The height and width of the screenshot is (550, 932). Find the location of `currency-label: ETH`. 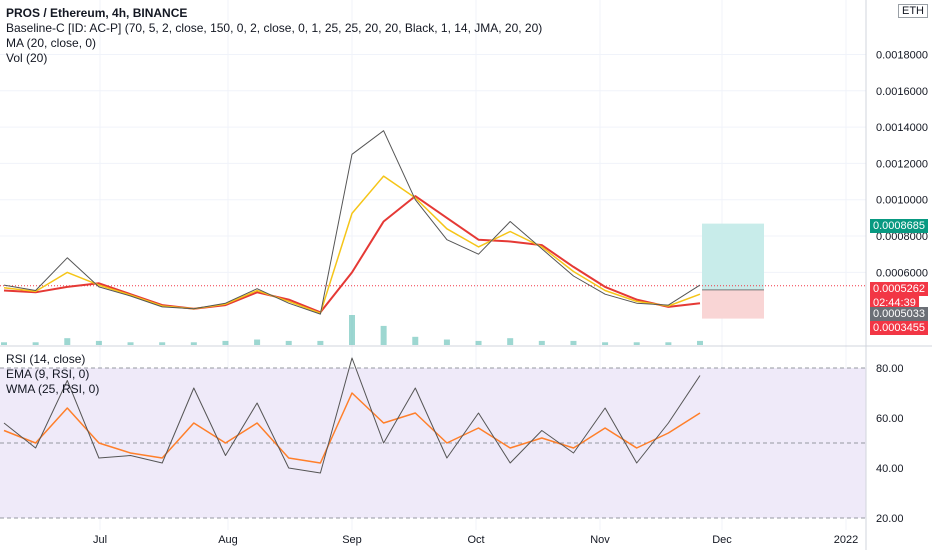

currency-label: ETH is located at coordinates (913, 11).